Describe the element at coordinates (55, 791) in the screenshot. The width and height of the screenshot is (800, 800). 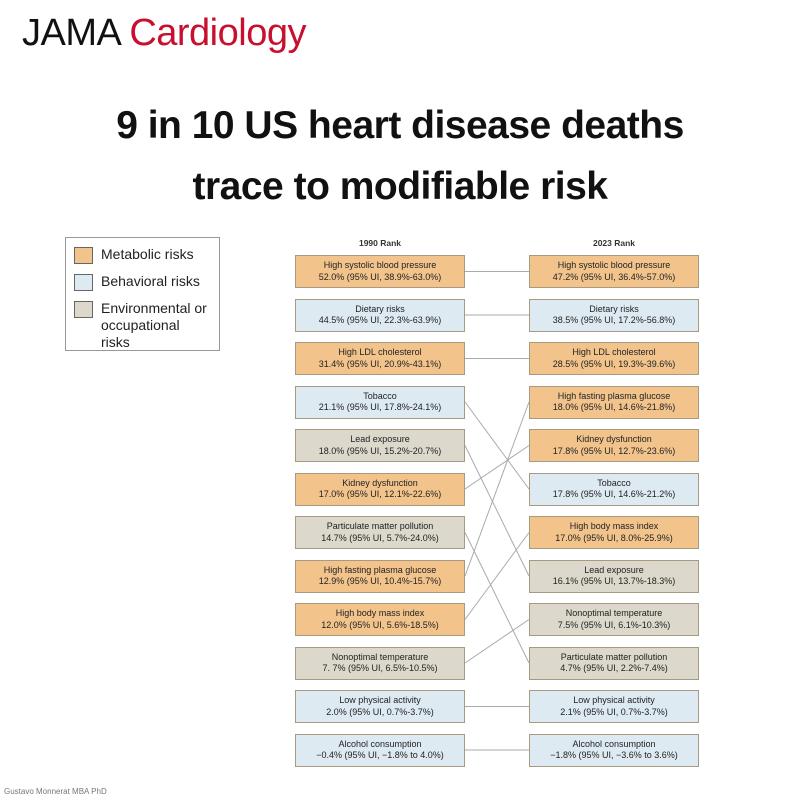
I see `footer: Gustavo Monnerat MBA PhD` at that location.